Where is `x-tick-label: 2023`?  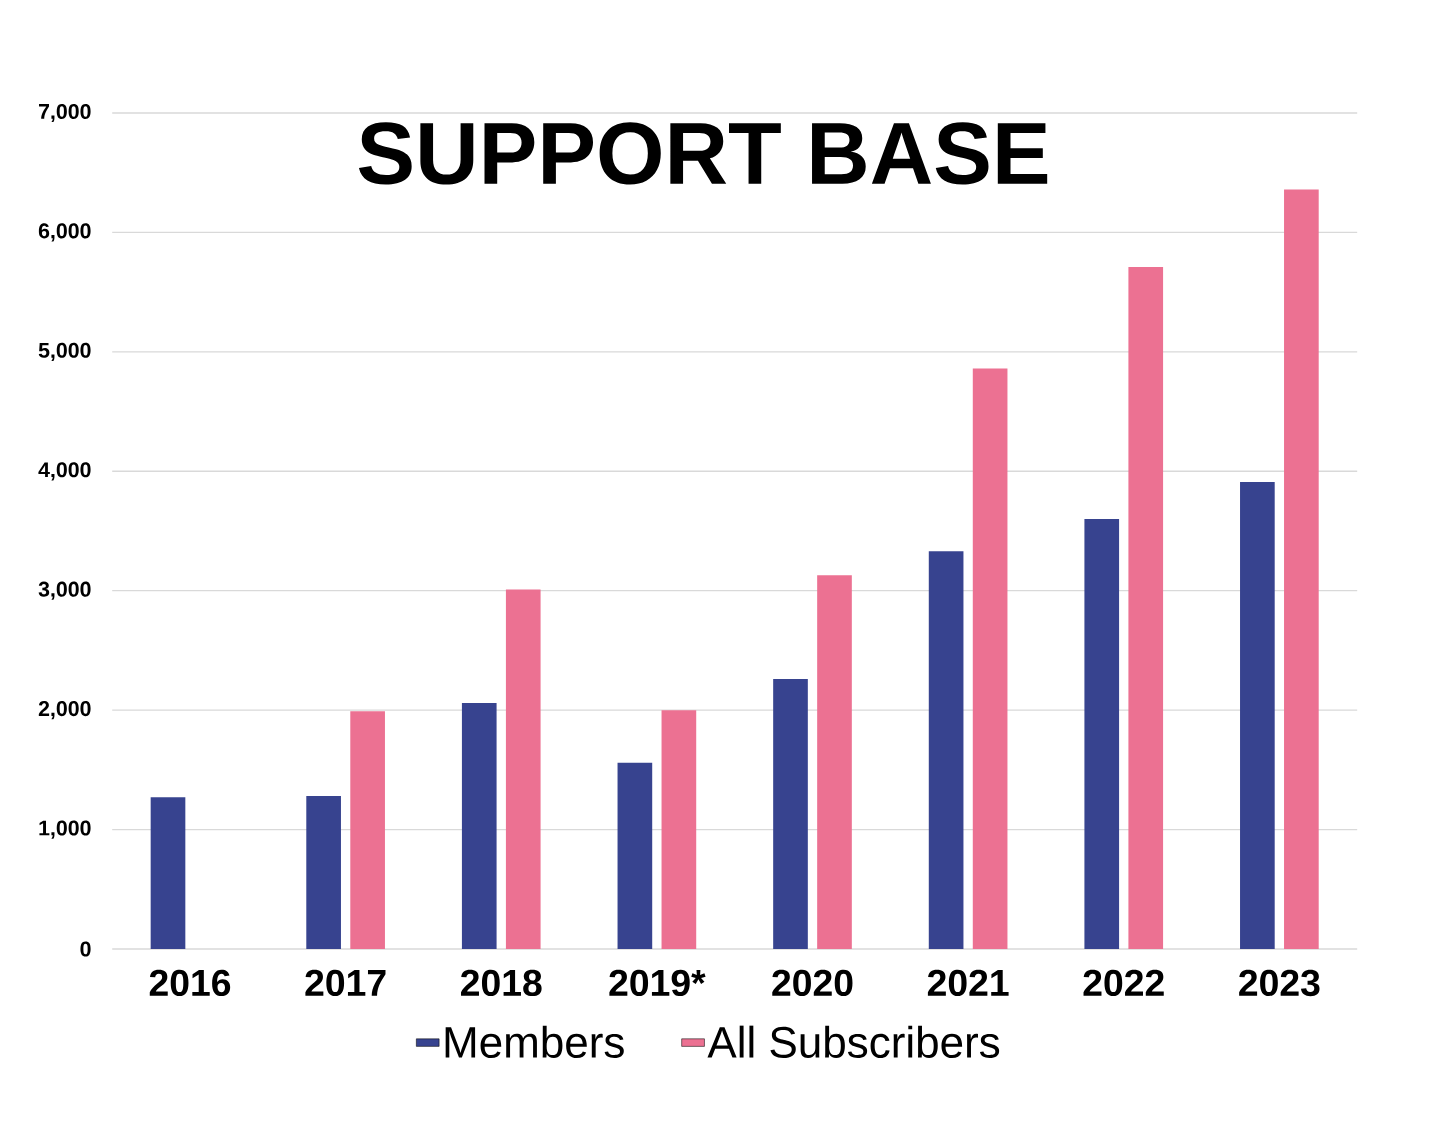
x-tick-label: 2023 is located at coordinates (1279, 983).